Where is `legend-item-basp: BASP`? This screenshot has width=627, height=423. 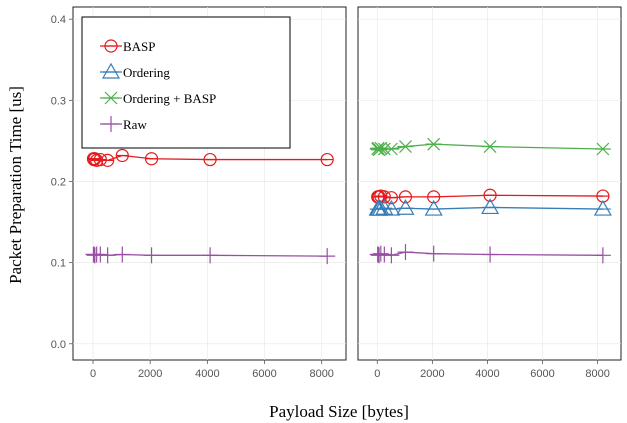
legend-item-basp: BASP is located at coordinates (128, 46).